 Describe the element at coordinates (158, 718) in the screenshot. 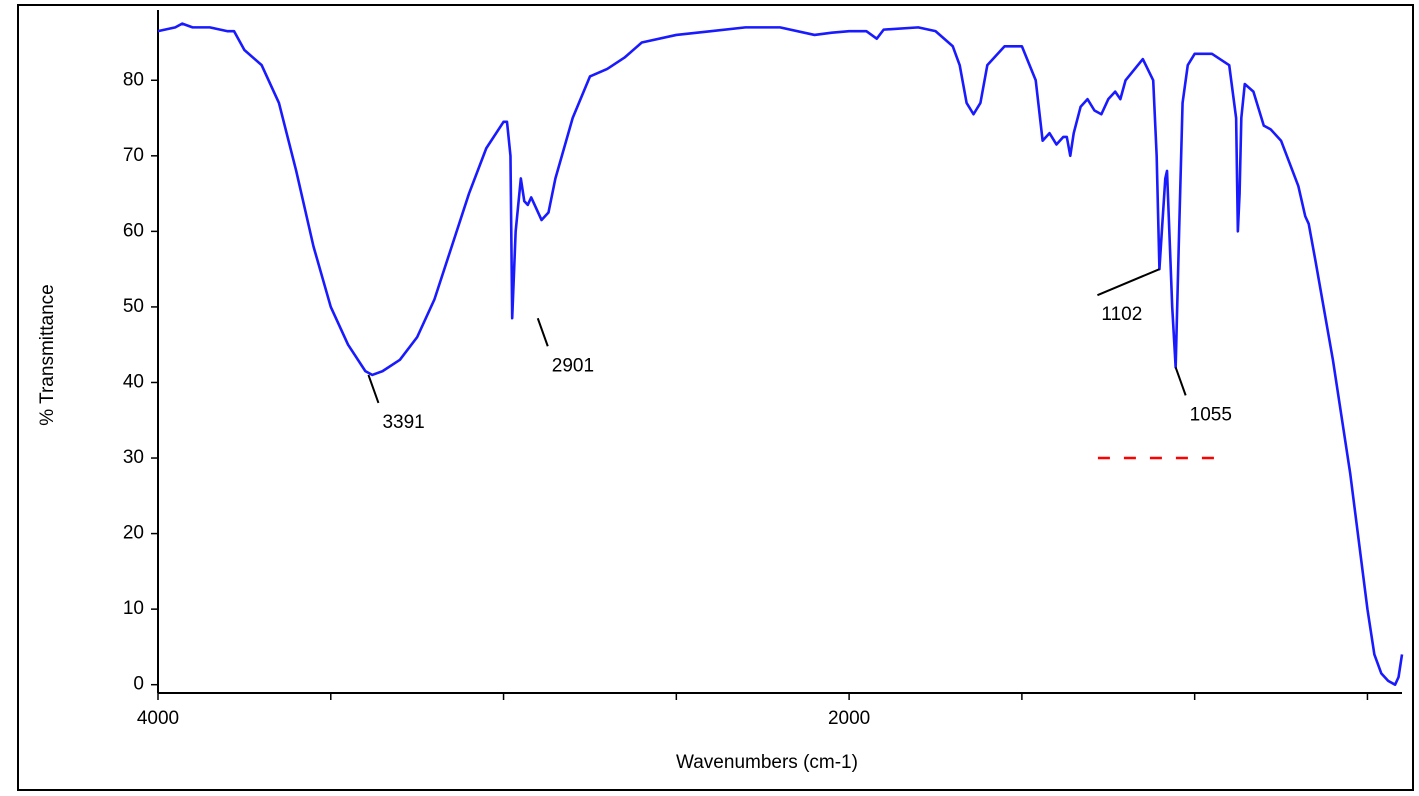

I see `x-tick-label: 4000` at that location.